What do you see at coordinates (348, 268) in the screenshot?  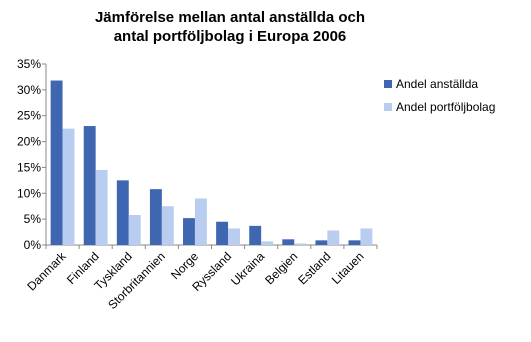 I see `x-tick-label: Litauen` at bounding box center [348, 268].